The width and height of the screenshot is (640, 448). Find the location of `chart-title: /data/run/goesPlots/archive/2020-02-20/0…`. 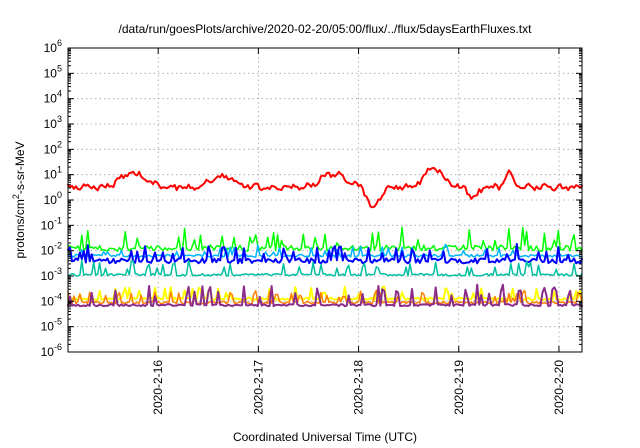

chart-title: /data/run/goesPlots/archive/2020-02-20/0… is located at coordinates (326, 29).